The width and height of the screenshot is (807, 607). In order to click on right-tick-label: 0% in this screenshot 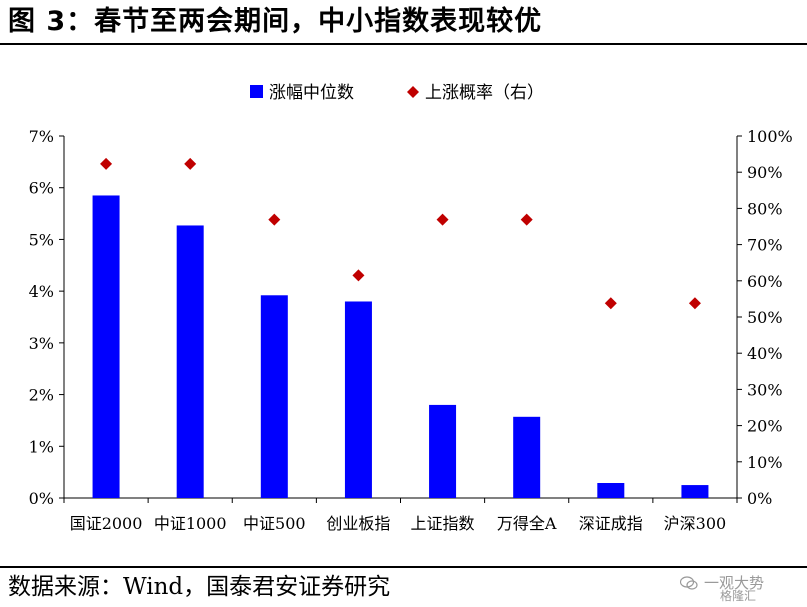, I will do `click(759, 498)`.